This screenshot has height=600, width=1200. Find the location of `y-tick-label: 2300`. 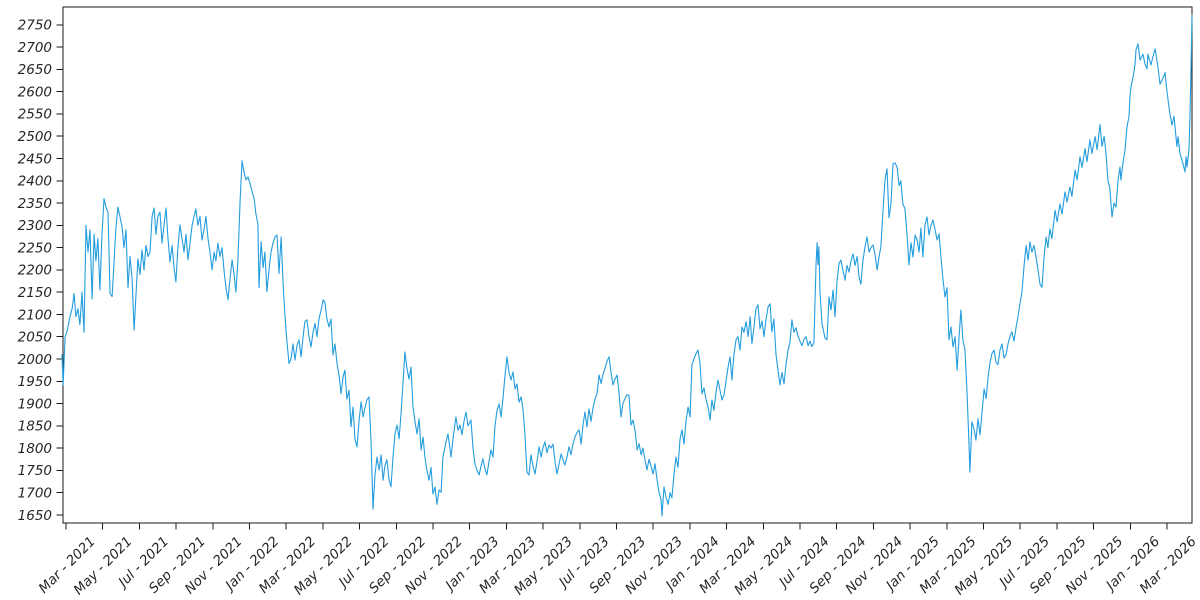

y-tick-label: 2300 is located at coordinates (35, 226).